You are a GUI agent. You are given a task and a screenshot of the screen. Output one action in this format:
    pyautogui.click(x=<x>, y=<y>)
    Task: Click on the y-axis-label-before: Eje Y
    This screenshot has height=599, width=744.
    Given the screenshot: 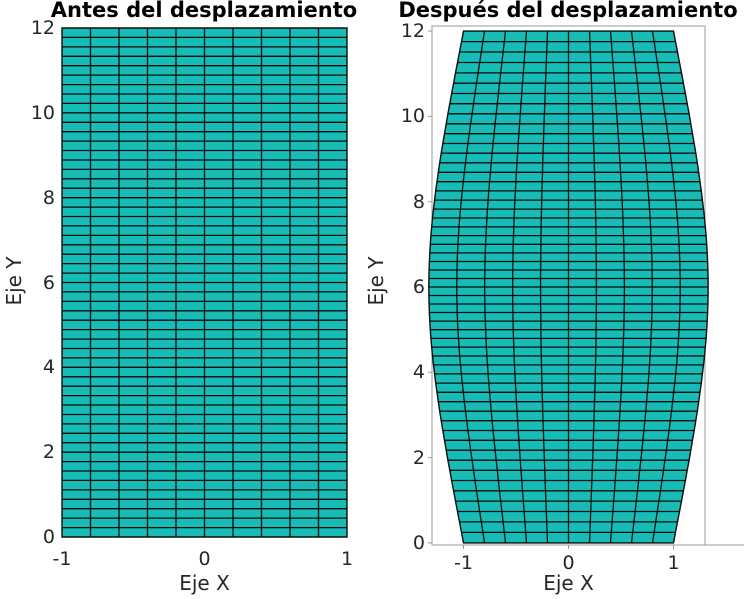 What is the action you would take?
    pyautogui.click(x=14, y=281)
    